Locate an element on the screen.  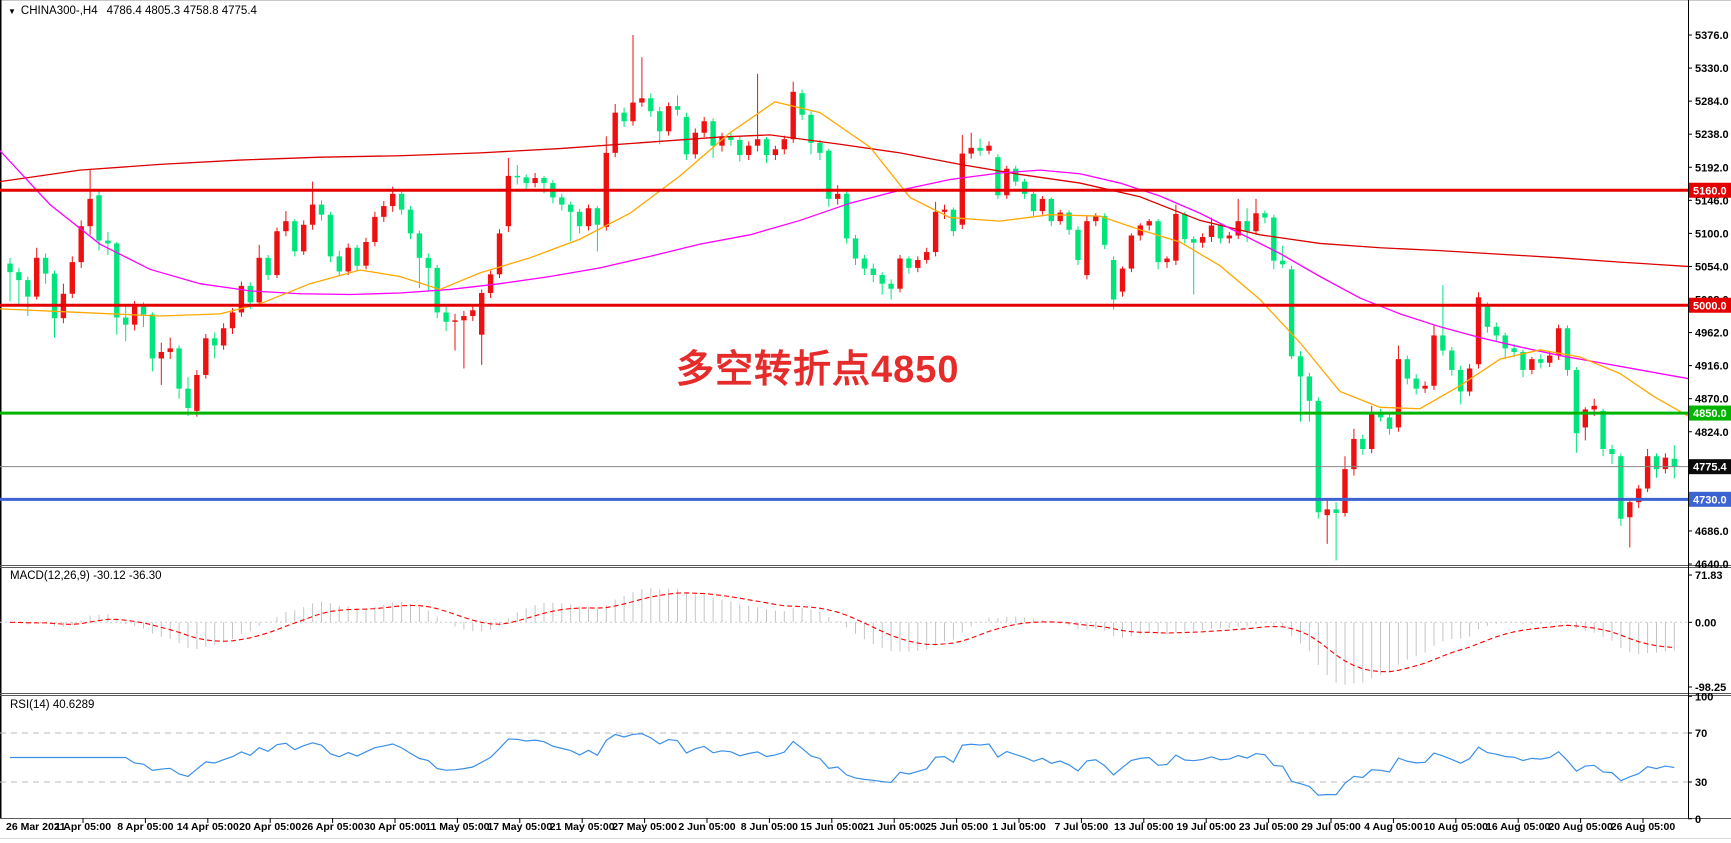
date-label: 30 Apr 05:00 is located at coordinates (395, 827).